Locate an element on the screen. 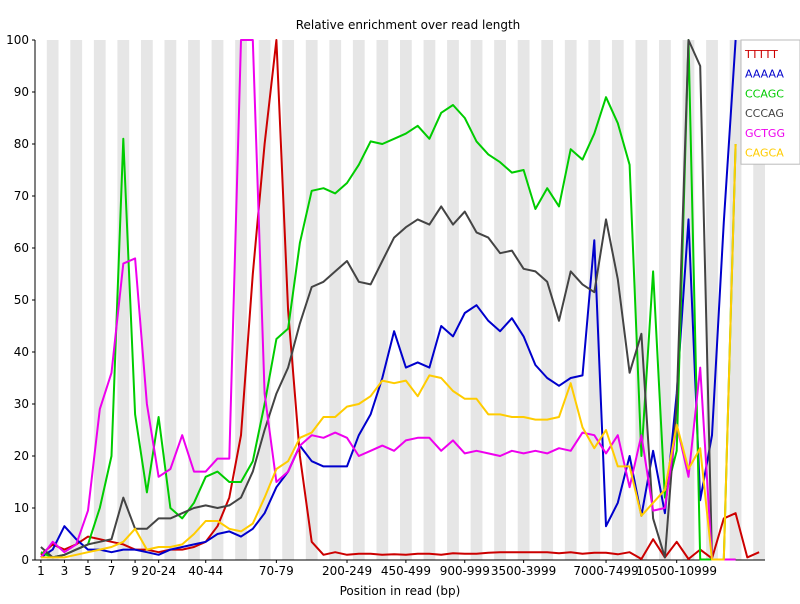 The width and height of the screenshot is (800, 604). y-tick-label: 40 is located at coordinates (21, 352).